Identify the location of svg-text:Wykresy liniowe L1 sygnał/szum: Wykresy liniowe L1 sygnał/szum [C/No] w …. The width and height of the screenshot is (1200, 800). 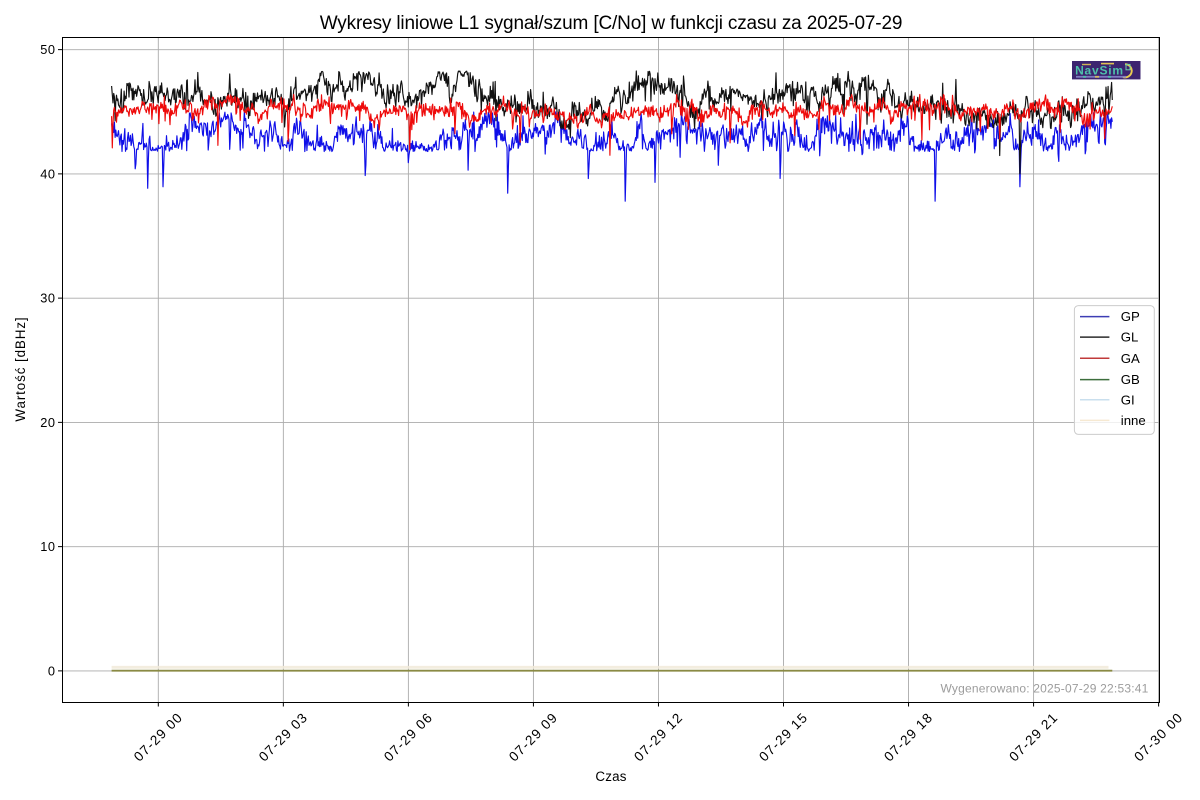
(611, 23).